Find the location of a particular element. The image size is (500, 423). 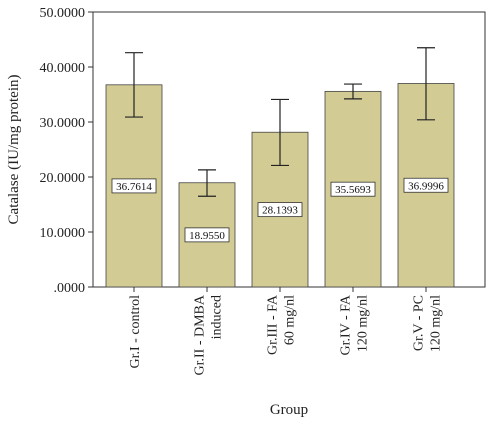

x-tick-label: 60 mg/nl is located at coordinates (290, 320).